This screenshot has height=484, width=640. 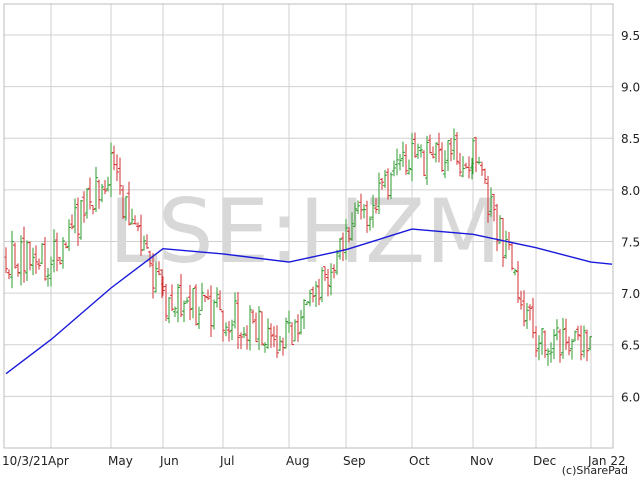 What do you see at coordinates (58, 461) in the screenshot?
I see `x-tick-label: Apr` at bounding box center [58, 461].